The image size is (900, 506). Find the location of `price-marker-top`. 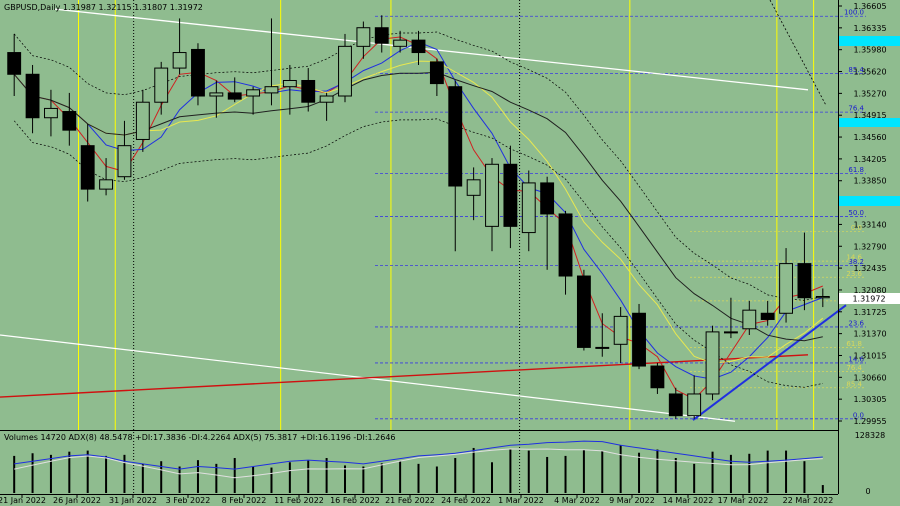

price-marker-top is located at coordinates (869, 41).